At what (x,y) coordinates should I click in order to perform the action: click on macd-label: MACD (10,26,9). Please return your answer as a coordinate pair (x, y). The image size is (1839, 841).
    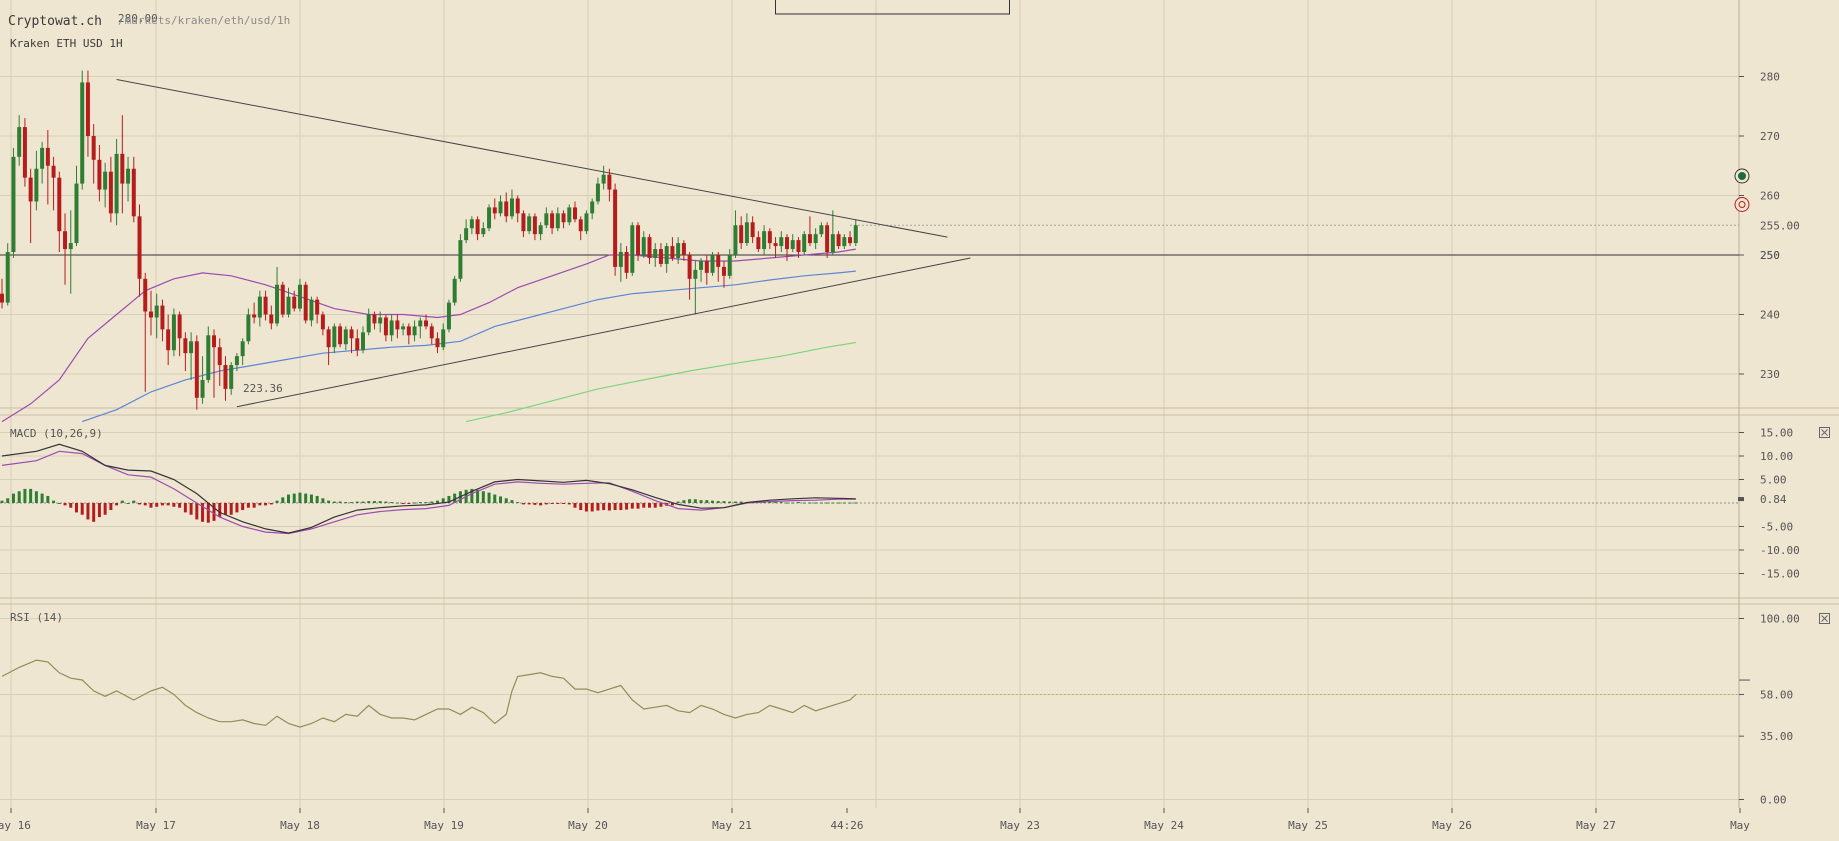
    Looking at the image, I should click on (56, 433).